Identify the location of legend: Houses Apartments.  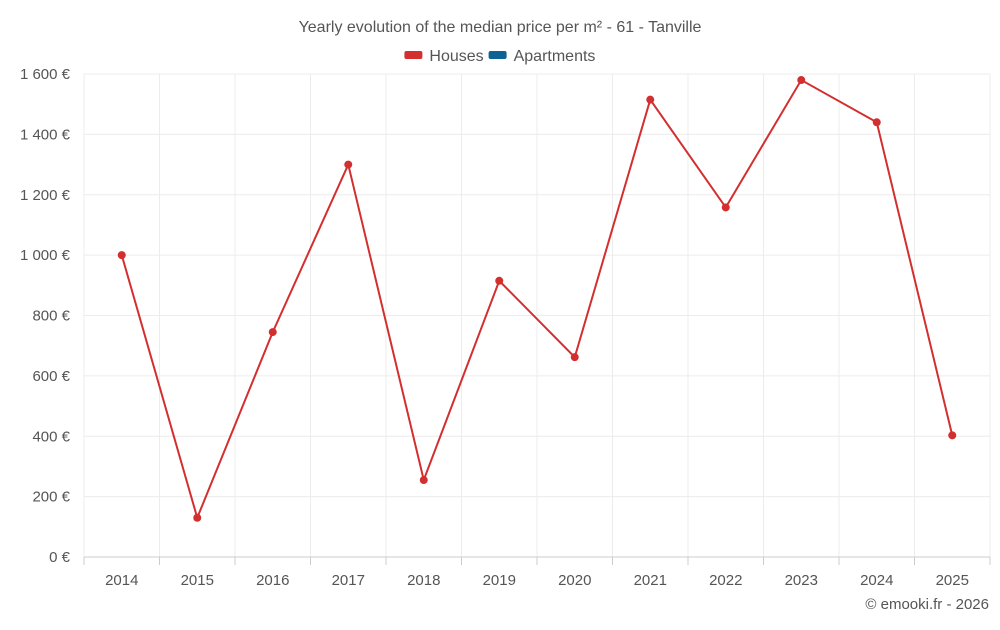
(499, 56).